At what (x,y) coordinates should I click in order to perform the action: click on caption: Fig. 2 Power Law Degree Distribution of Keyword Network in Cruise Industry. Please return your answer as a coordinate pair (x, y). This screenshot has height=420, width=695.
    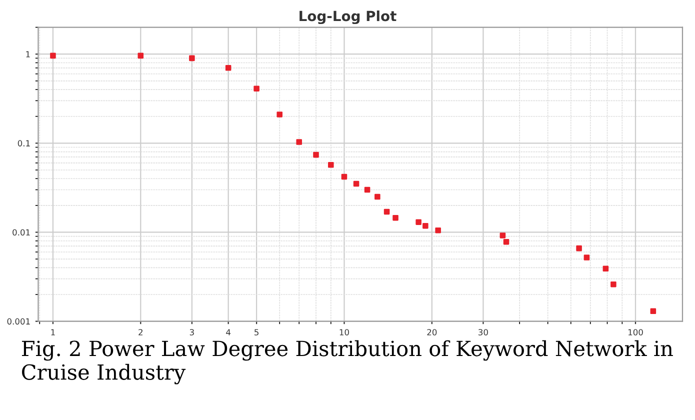
    Looking at the image, I should click on (347, 362).